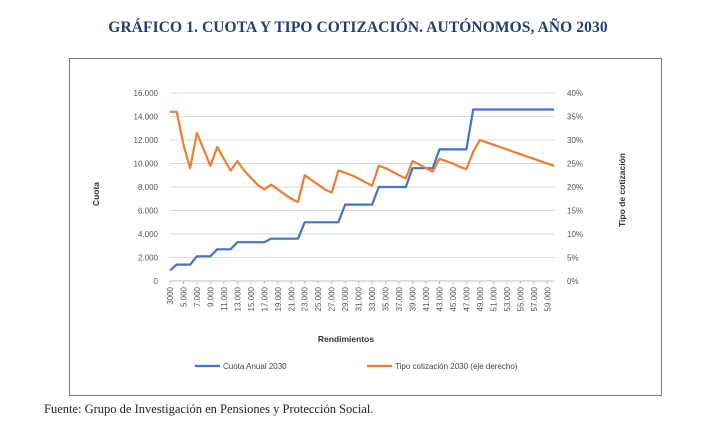  I want to click on y-tick-label: 0, so click(156, 281).